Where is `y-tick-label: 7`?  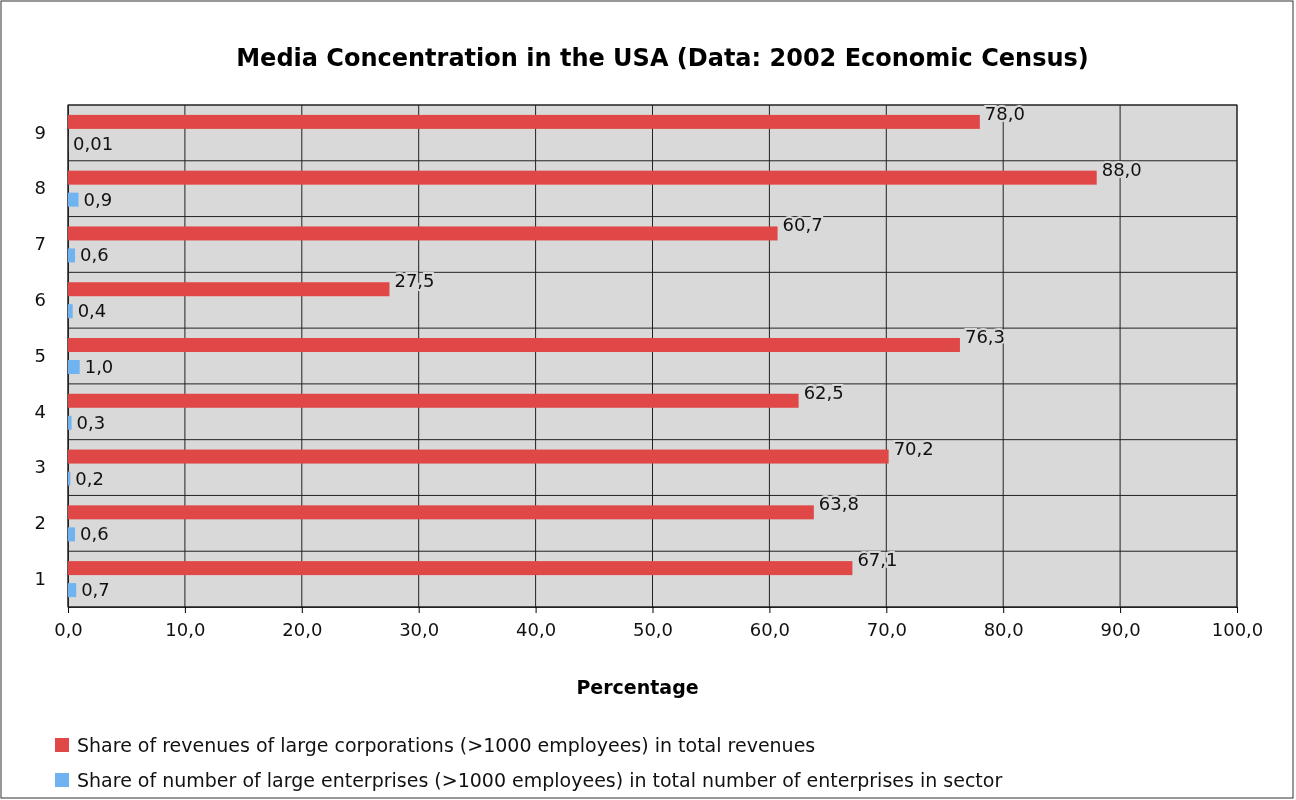 y-tick-label: 7 is located at coordinates (40, 244).